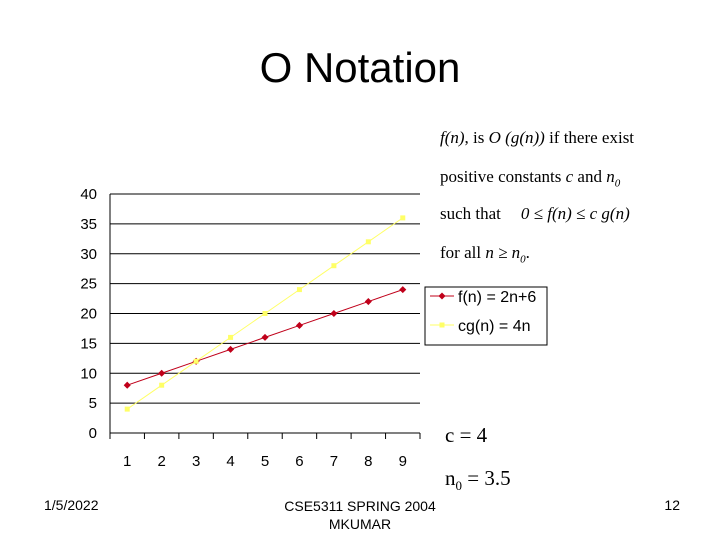 The width and height of the screenshot is (720, 540). I want to click on def-n: n, so click(610, 176).